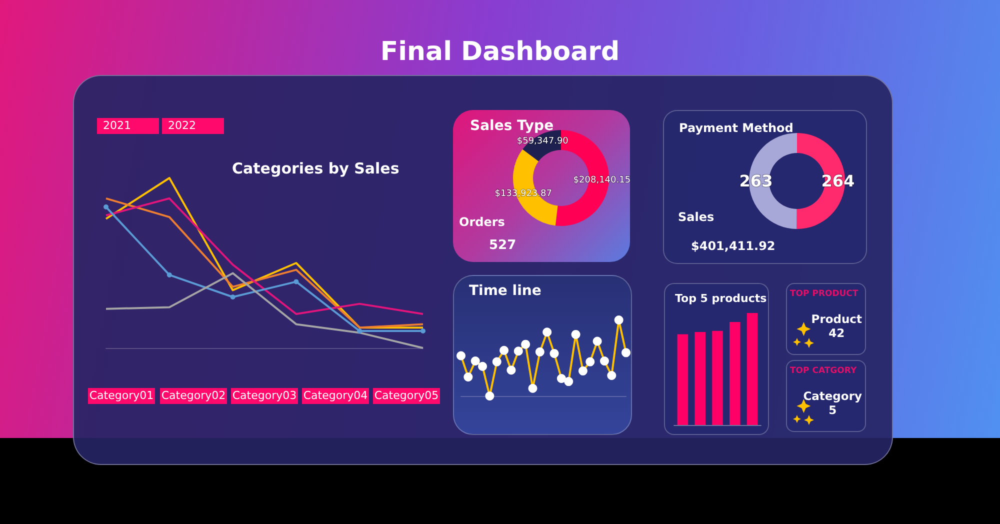  Describe the element at coordinates (736, 128) in the screenshot. I see `chart-title: Payment Method` at that location.